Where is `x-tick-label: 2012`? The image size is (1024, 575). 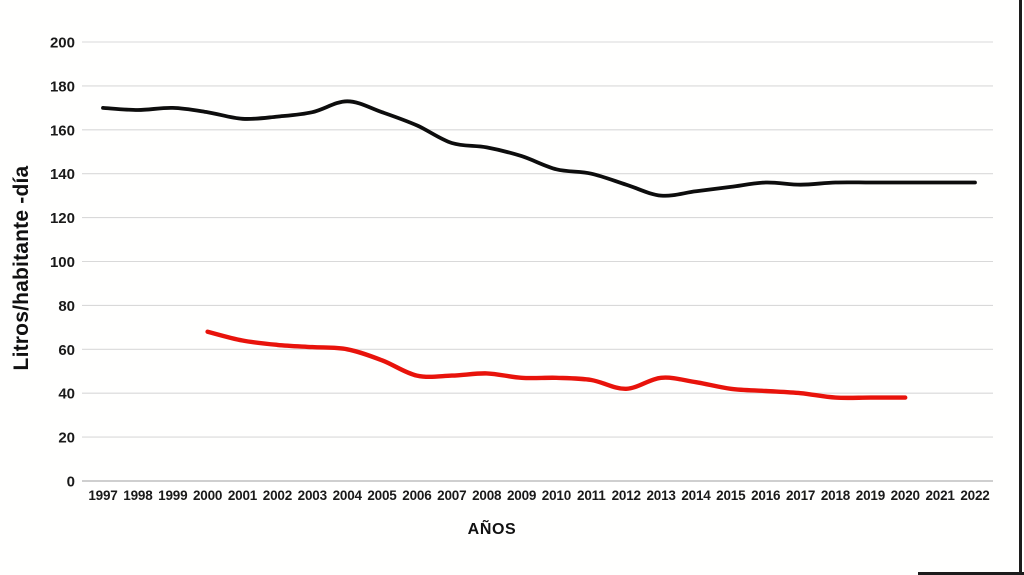 x-tick-label: 2012 is located at coordinates (626, 495).